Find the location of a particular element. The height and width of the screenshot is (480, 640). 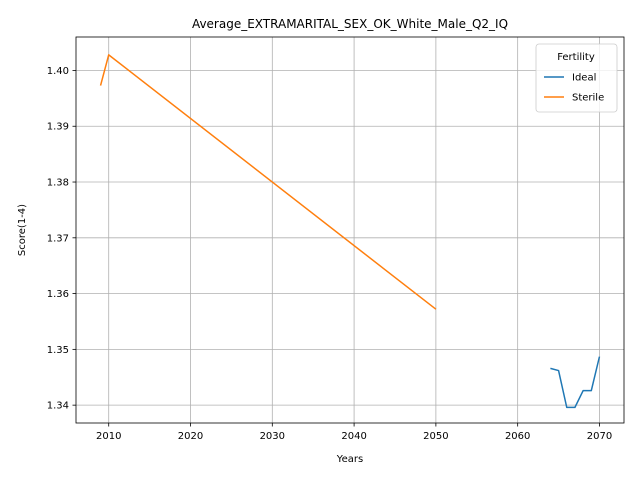

legend-label: Sterile is located at coordinates (588, 98).